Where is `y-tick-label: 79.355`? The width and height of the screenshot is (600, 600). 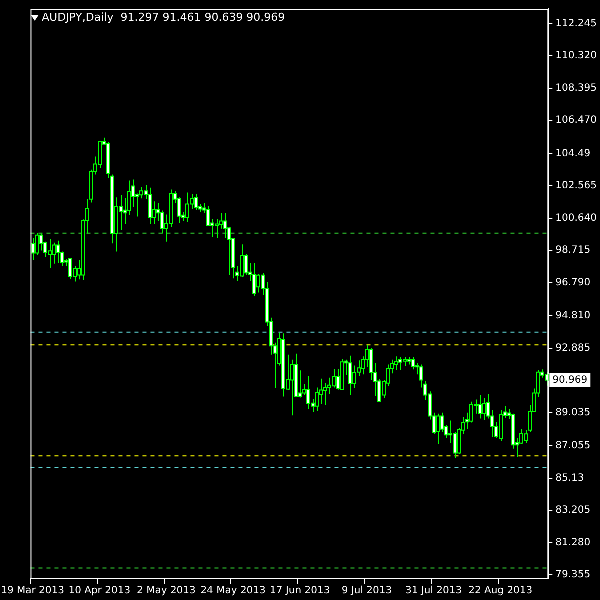
y-tick-label: 79.355 is located at coordinates (573, 575).